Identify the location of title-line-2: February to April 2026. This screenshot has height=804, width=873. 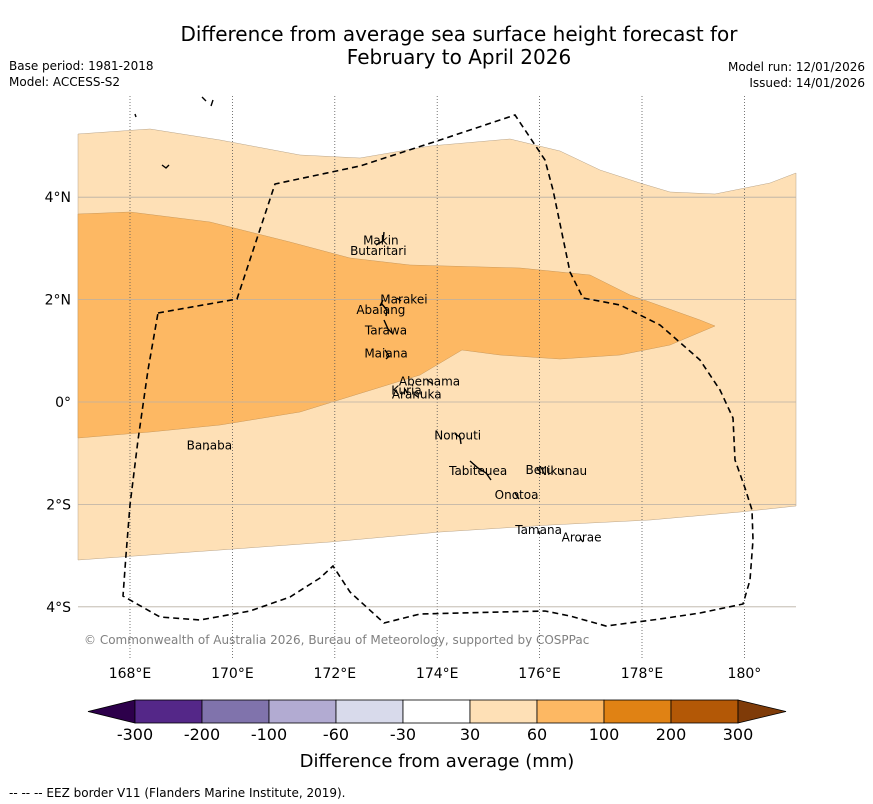
(459, 57).